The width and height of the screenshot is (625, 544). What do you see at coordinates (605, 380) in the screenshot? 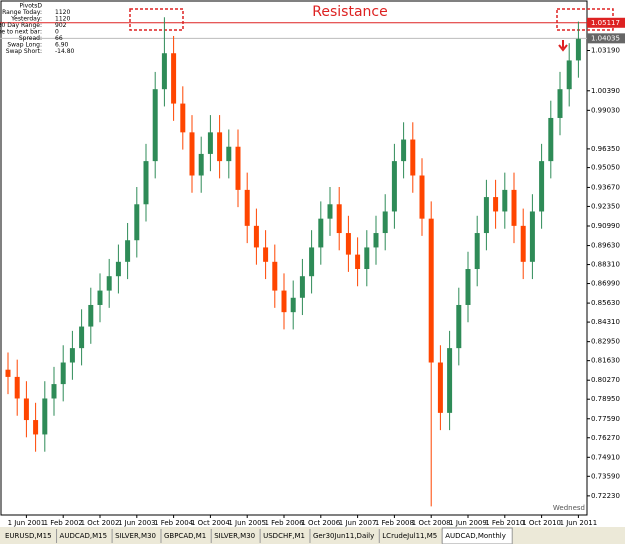
I see `y-tick-label: 0.80270` at bounding box center [605, 380].